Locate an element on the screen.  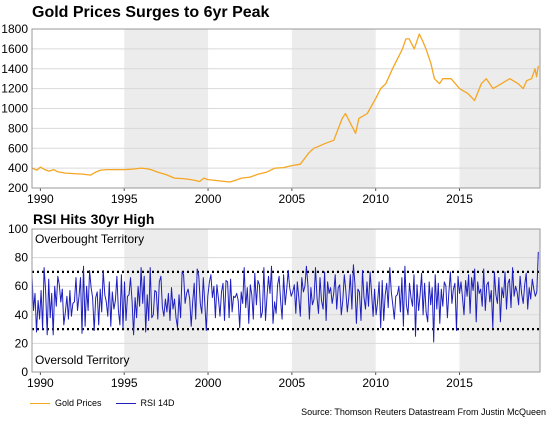
legend-gold-label: Gold Prices is located at coordinates (78, 403).